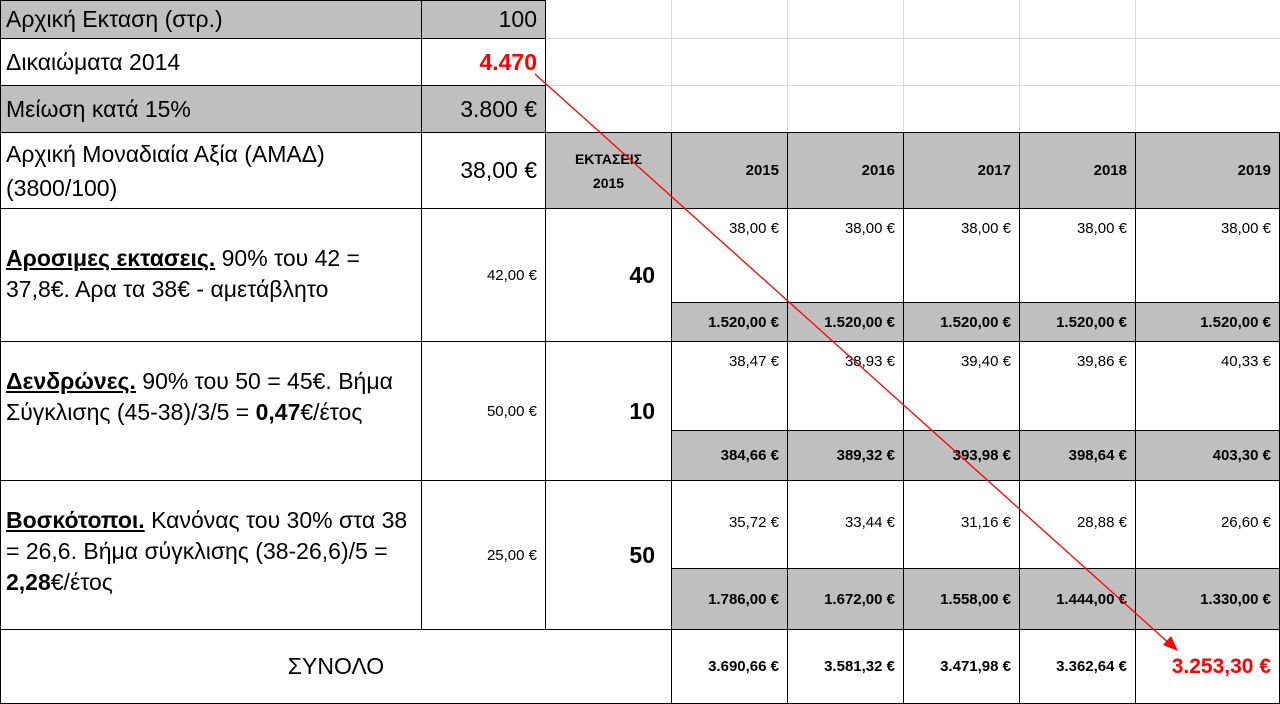 The height and width of the screenshot is (704, 1280). I want to click on pastures-unit-value: 35,72 €, so click(729, 524).